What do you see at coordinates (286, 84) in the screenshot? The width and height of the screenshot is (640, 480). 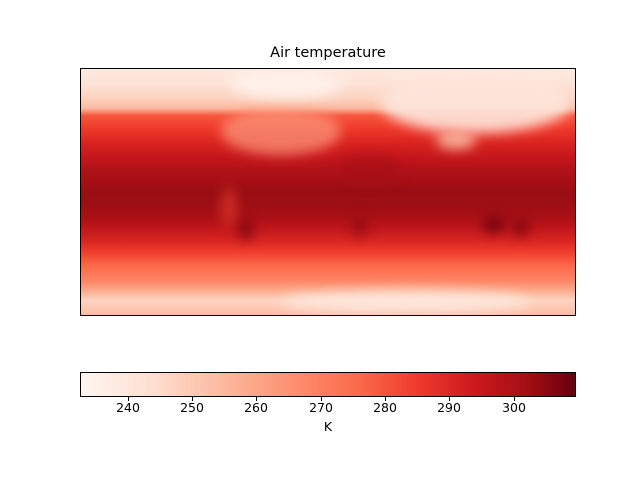 I see `greenland-region` at bounding box center [286, 84].